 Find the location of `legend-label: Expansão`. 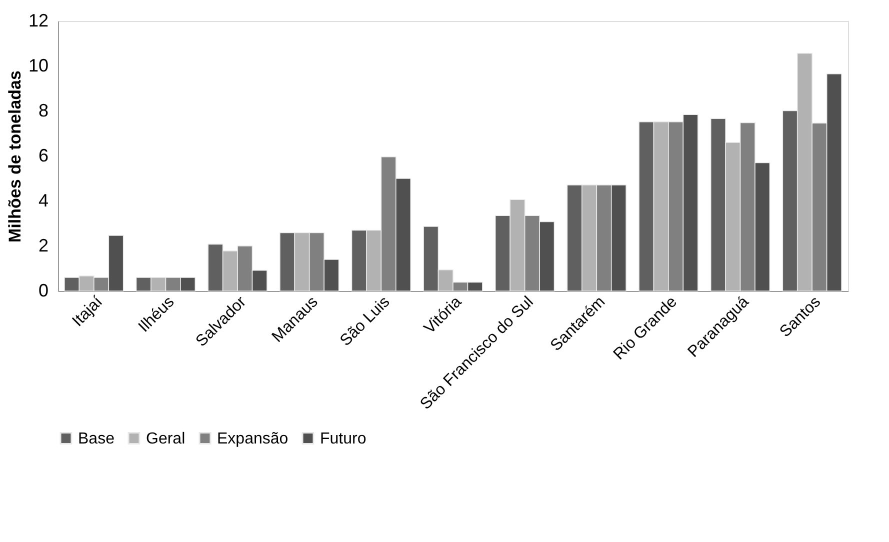

legend-label: Expansão is located at coordinates (252, 439).